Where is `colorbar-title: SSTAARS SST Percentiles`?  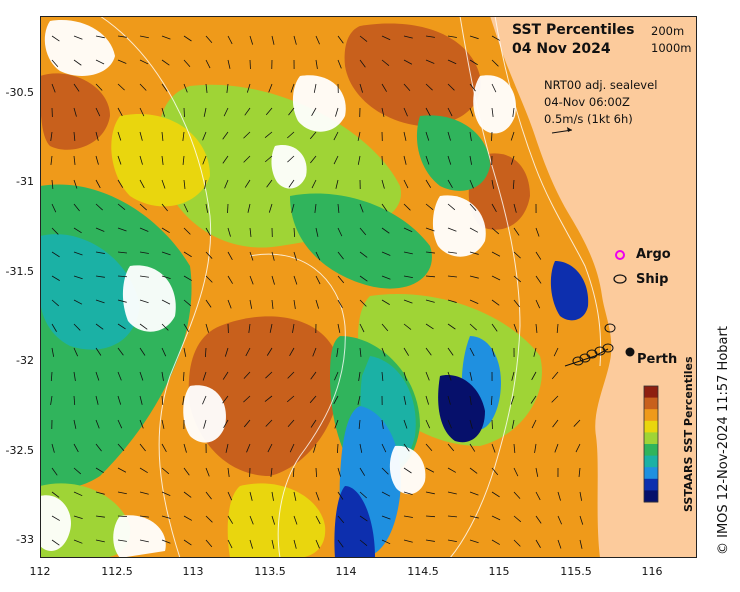
colorbar-title: SSTAARS SST Percentiles is located at coordinates (688, 434).